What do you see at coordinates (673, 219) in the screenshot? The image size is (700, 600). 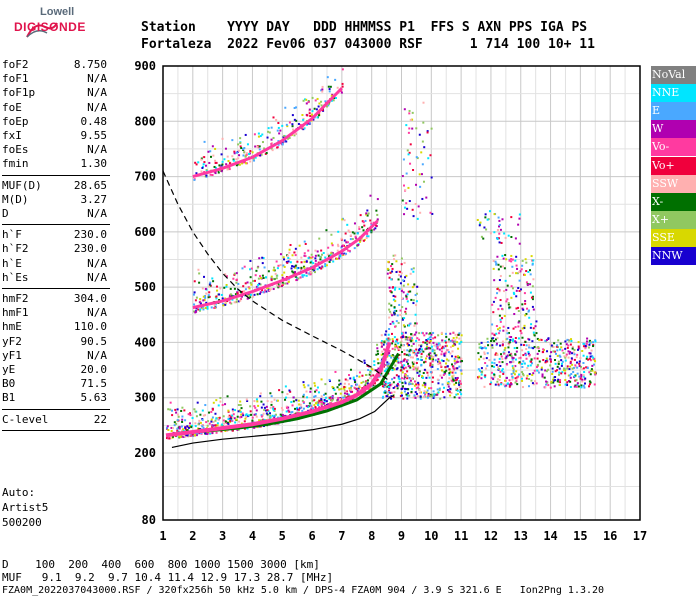 I see `legend-item: X+` at bounding box center [673, 219].